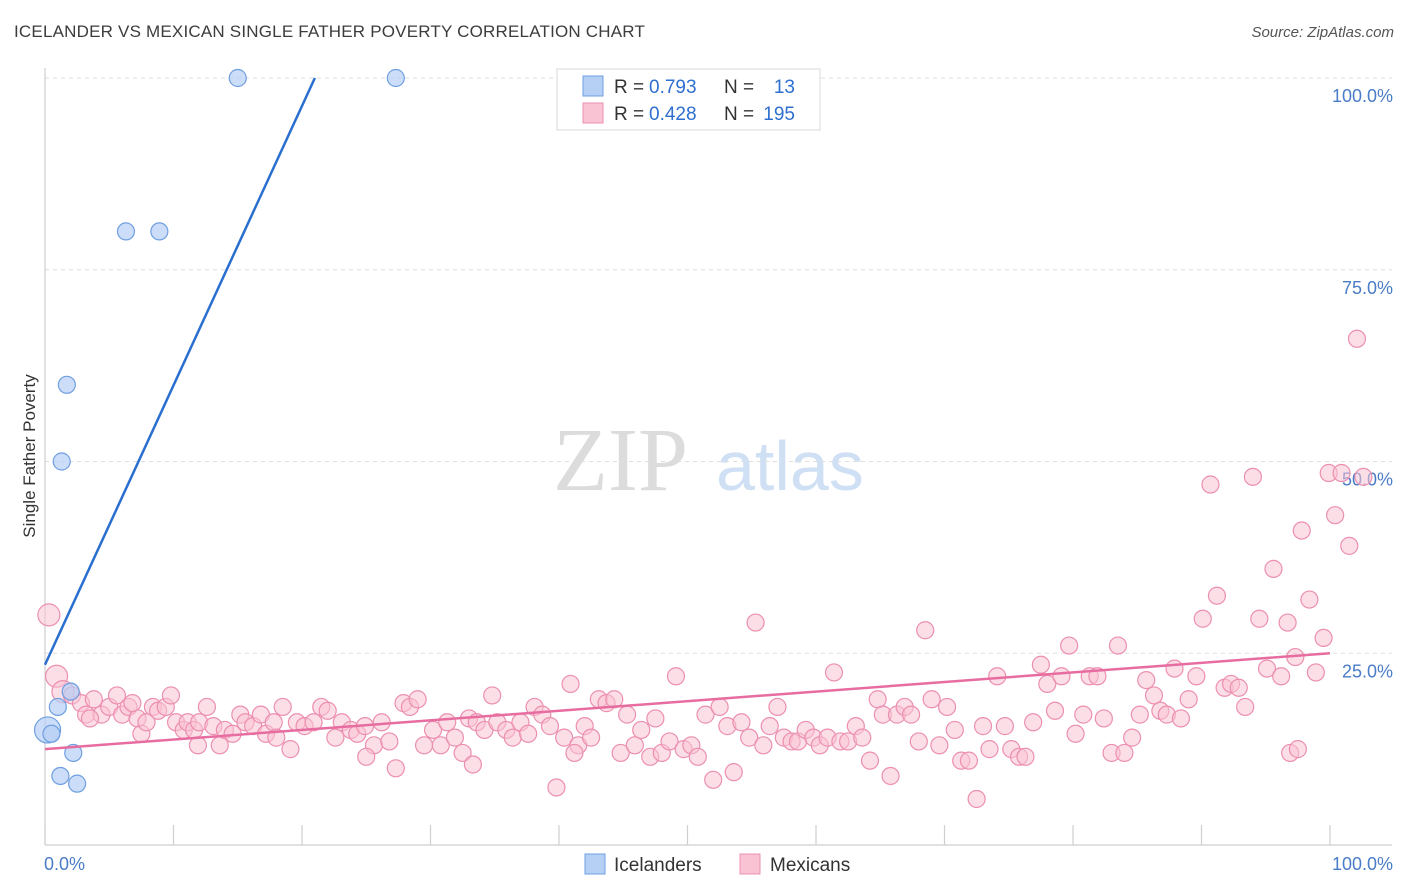 The image size is (1406, 892). I want to click on watermark-zip: ZIP, so click(620, 460).